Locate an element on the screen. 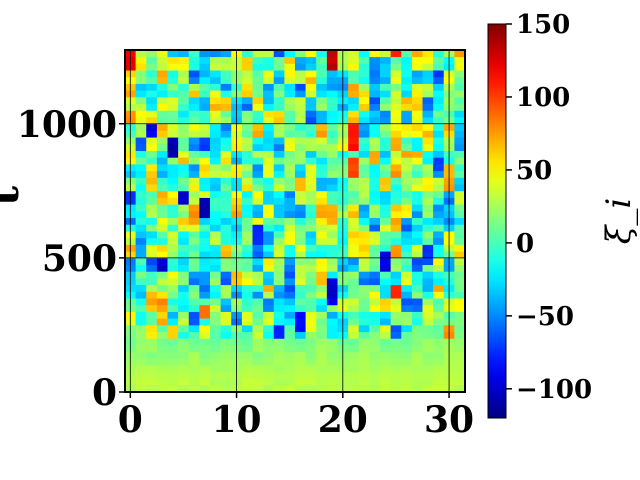  y-axis: 0 500 1000 is located at coordinates (71, 259).